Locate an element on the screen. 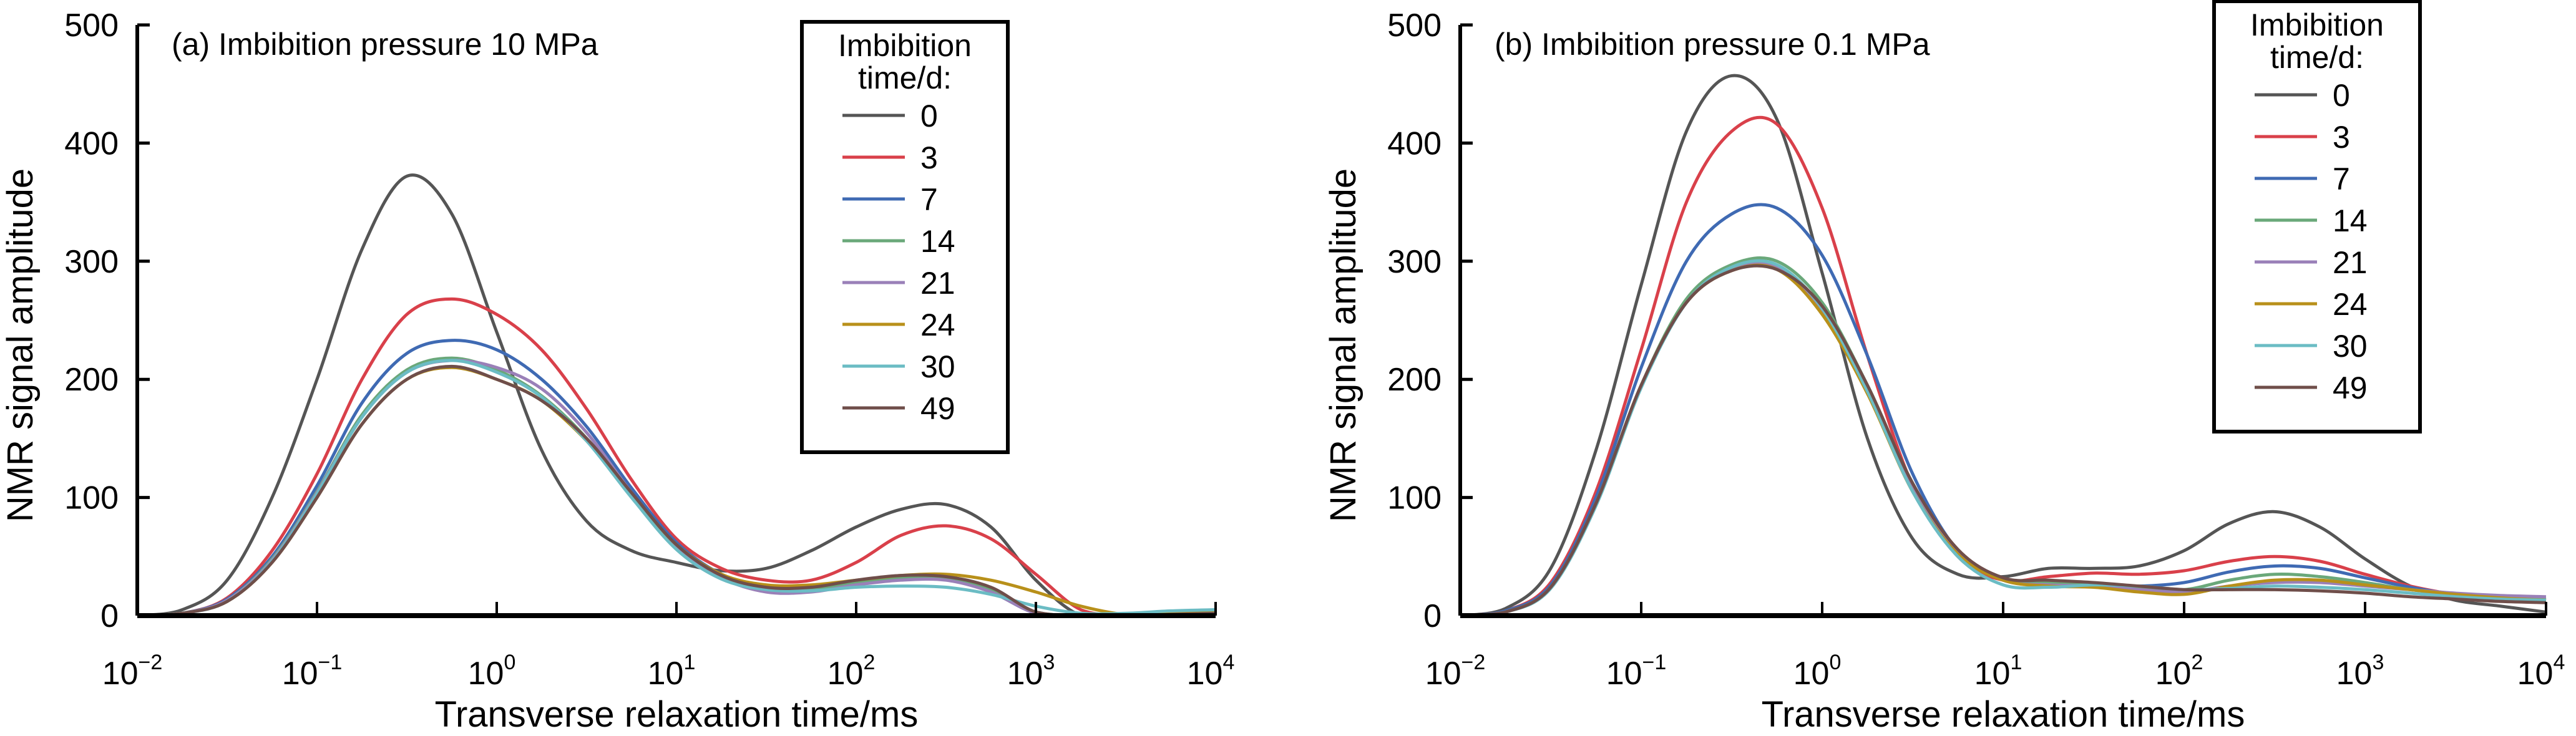 The width and height of the screenshot is (2576, 736). series-line-24d is located at coordinates (676, 491).